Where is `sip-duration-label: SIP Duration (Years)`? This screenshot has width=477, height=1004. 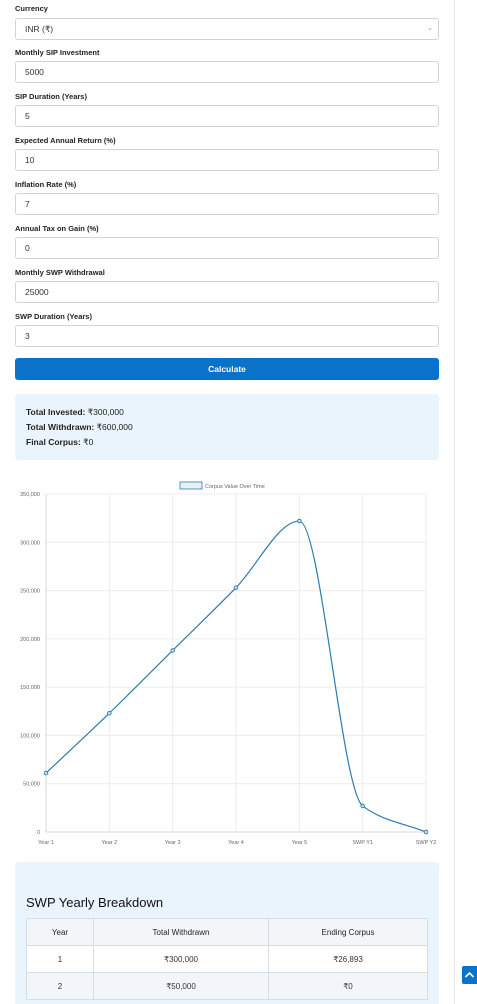 sip-duration-label: SIP Duration (Years) is located at coordinates (51, 96).